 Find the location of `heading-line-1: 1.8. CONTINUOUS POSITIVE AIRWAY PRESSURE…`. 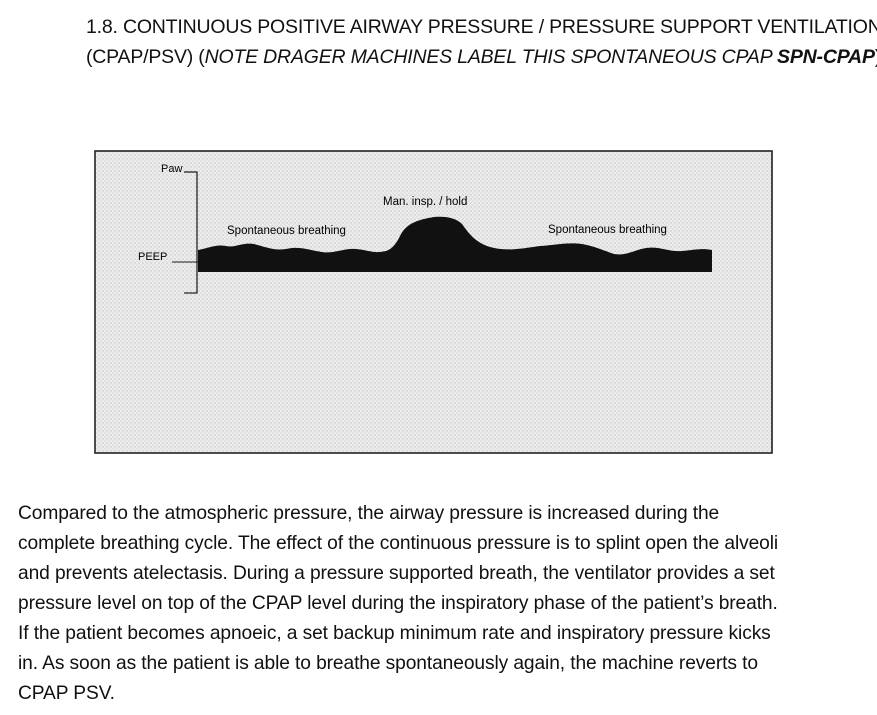

heading-line-1: 1.8. CONTINUOUS POSITIVE AIRWAY PRESSURE… is located at coordinates (481, 27).